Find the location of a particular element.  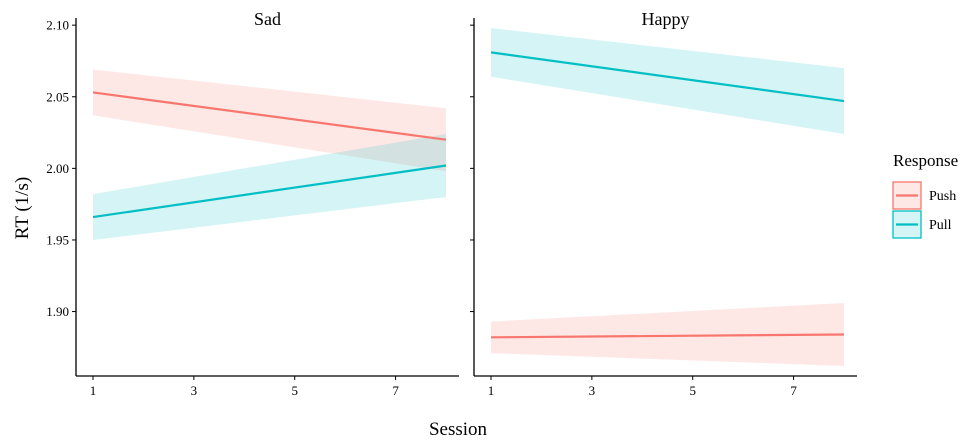

confidence-band-push-happy is located at coordinates (667, 334).